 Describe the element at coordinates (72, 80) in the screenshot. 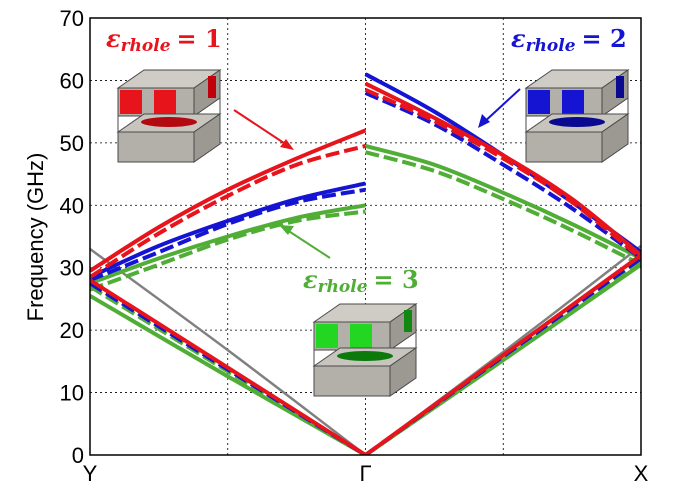

I see `y-tick-label-6: 60` at that location.